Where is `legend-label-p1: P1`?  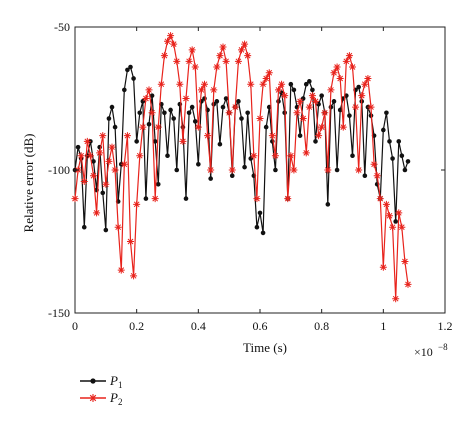 legend-label-p1: P1 is located at coordinates (115, 381).